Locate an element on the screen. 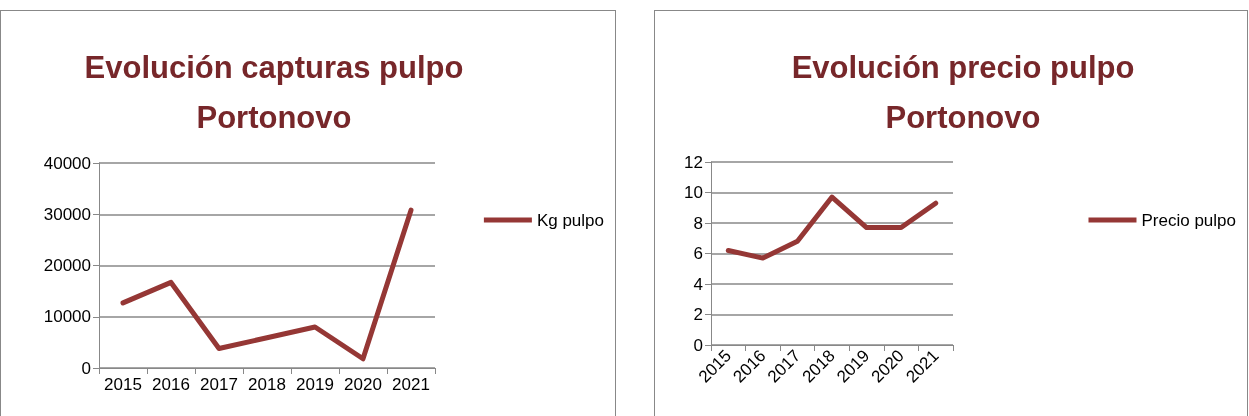  legend-label: Precio pulpo is located at coordinates (1189, 220).